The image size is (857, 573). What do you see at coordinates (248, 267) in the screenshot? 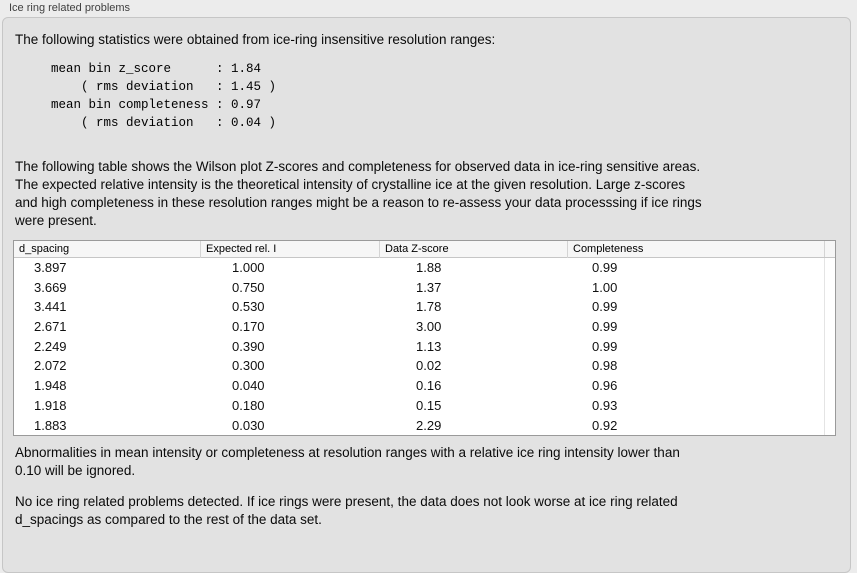
I see `table-cell: 1.000` at bounding box center [248, 267].